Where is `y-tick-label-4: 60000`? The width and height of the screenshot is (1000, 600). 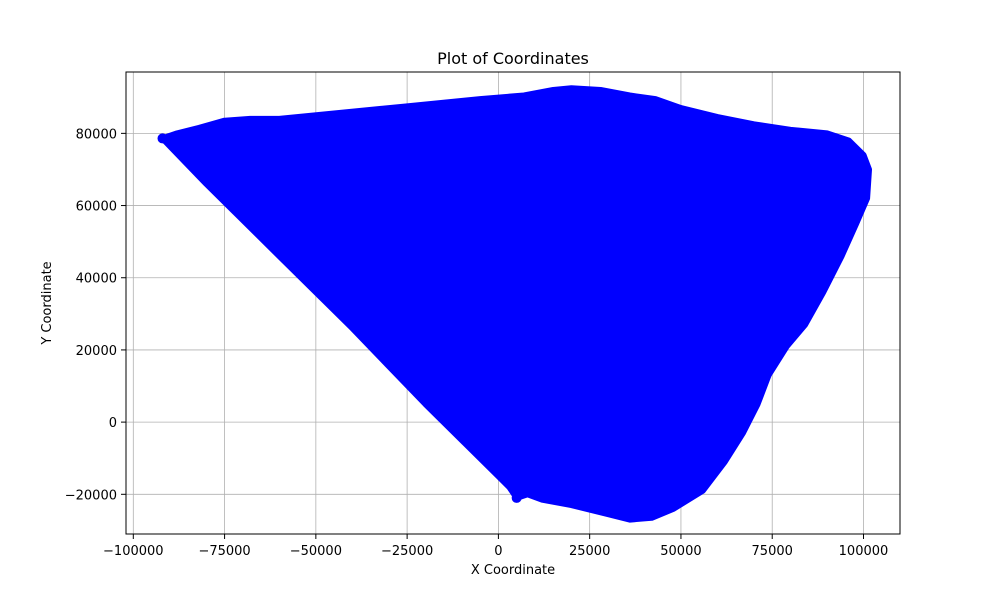
y-tick-label-4: 60000 is located at coordinates (96, 207).